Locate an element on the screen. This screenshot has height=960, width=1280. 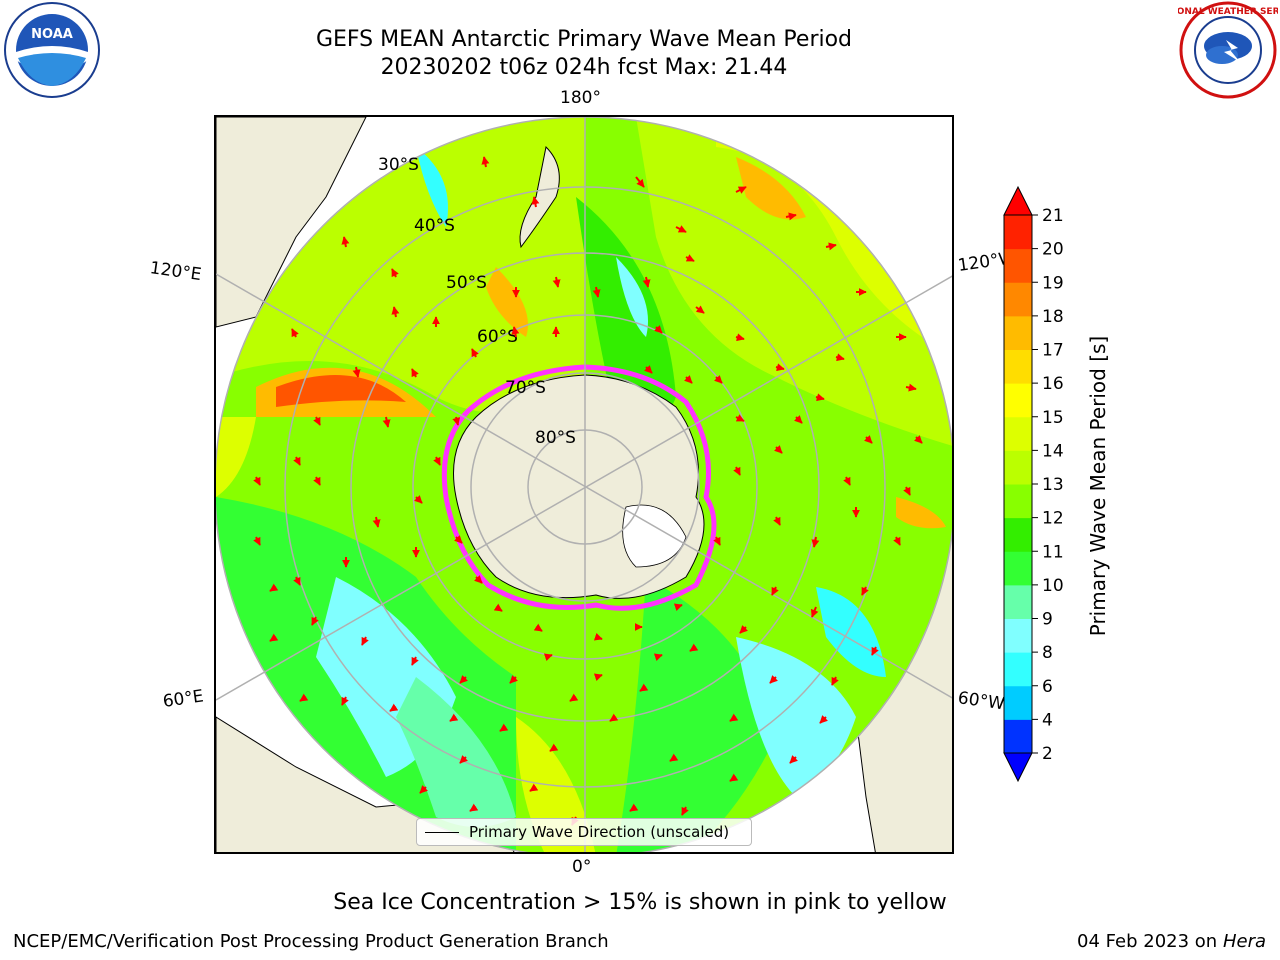
lat-label-30s: 30°S is located at coordinates (398, 165).